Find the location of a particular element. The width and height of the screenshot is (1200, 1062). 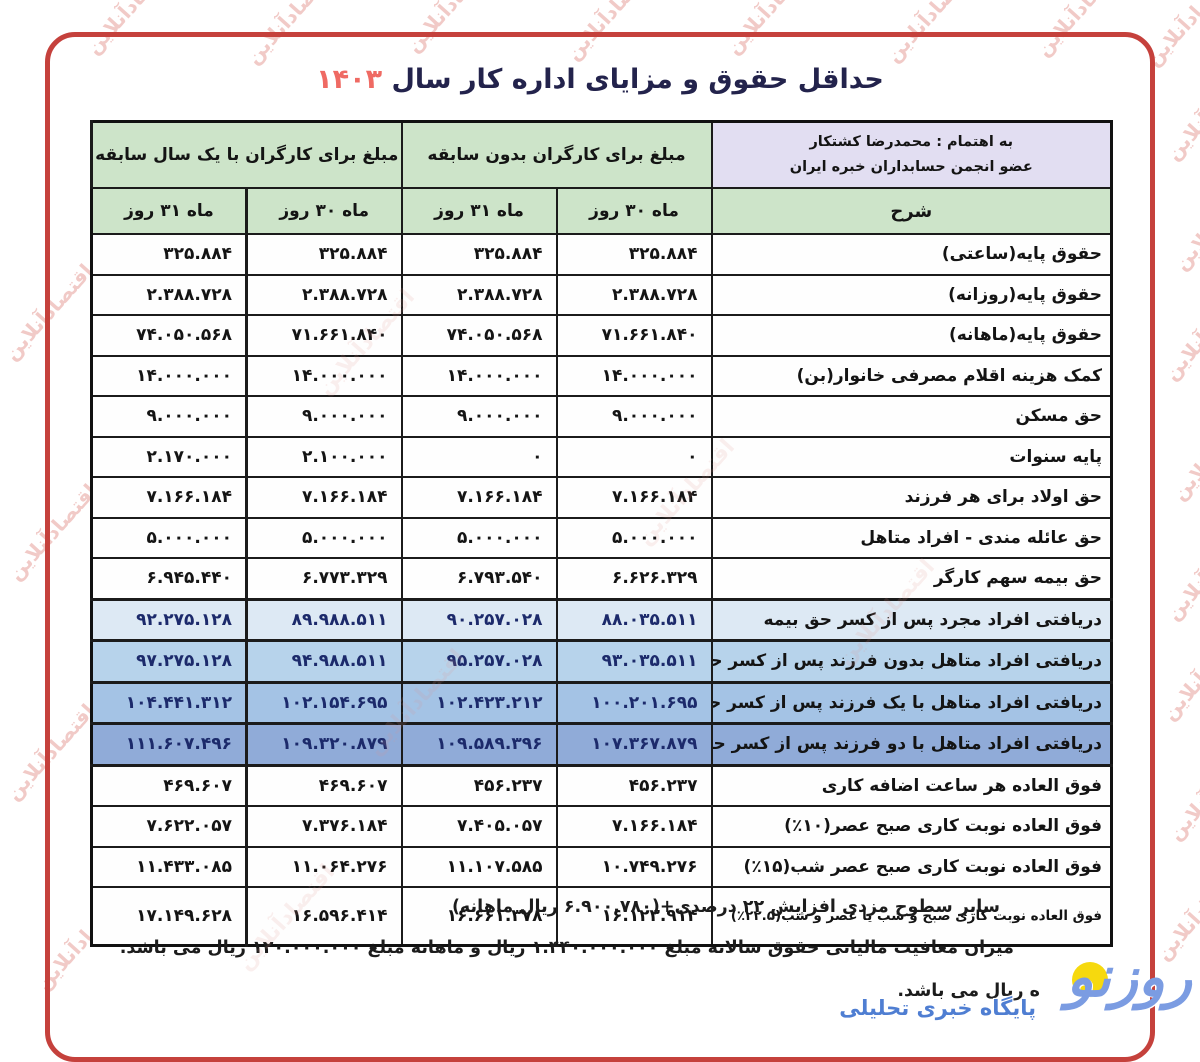

value-cell-no-exp-31: ۳۲۵.۸۸۴ is located at coordinates (479, 254).